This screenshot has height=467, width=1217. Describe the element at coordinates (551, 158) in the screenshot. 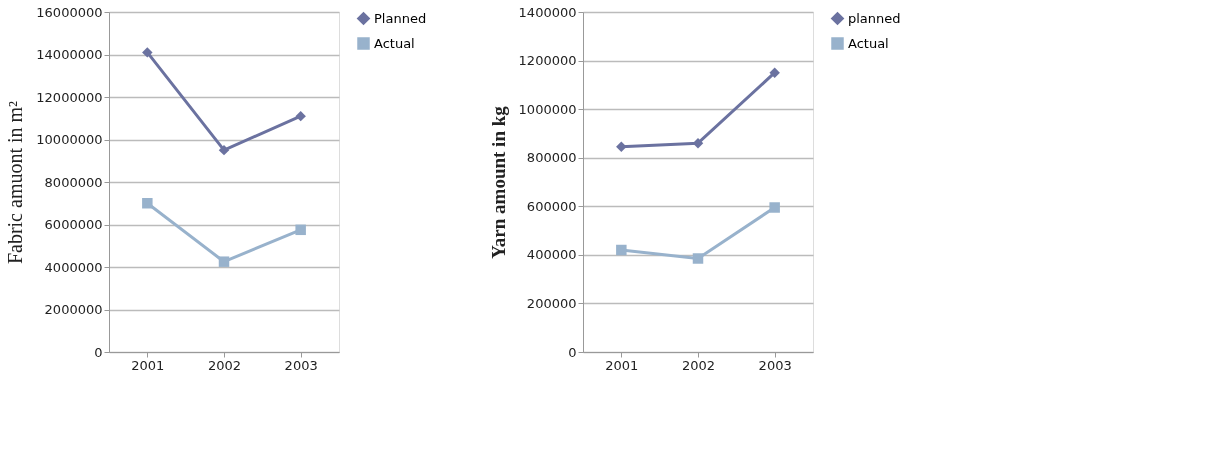

I see `y-tick-label: 800000` at that location.